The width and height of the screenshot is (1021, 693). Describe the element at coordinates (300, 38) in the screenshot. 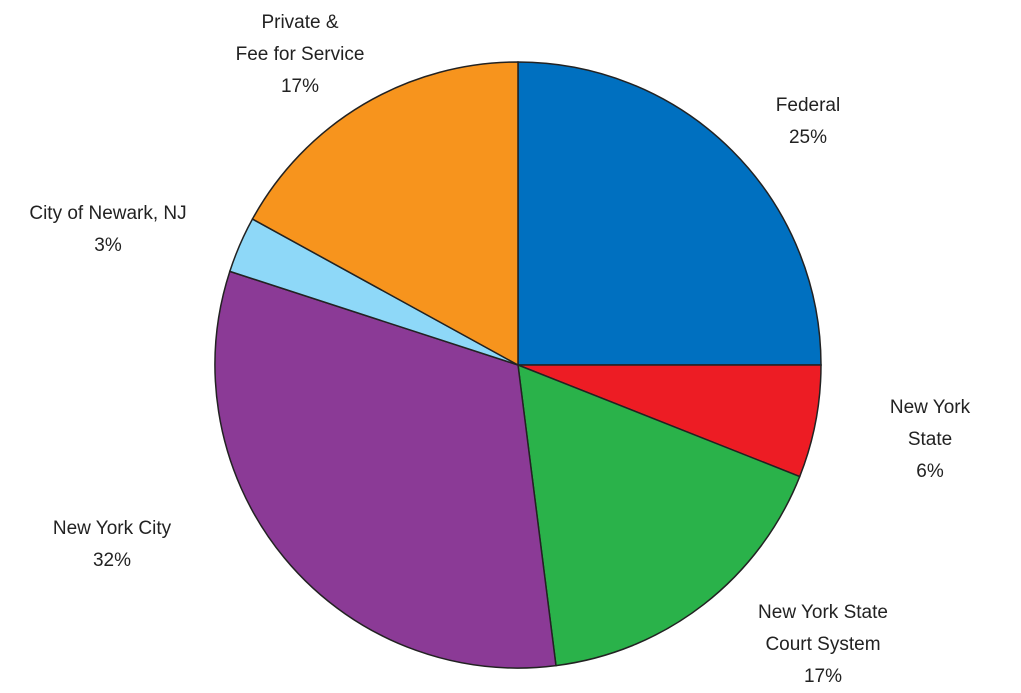

I see `category-label: Private & Fee for Service` at that location.